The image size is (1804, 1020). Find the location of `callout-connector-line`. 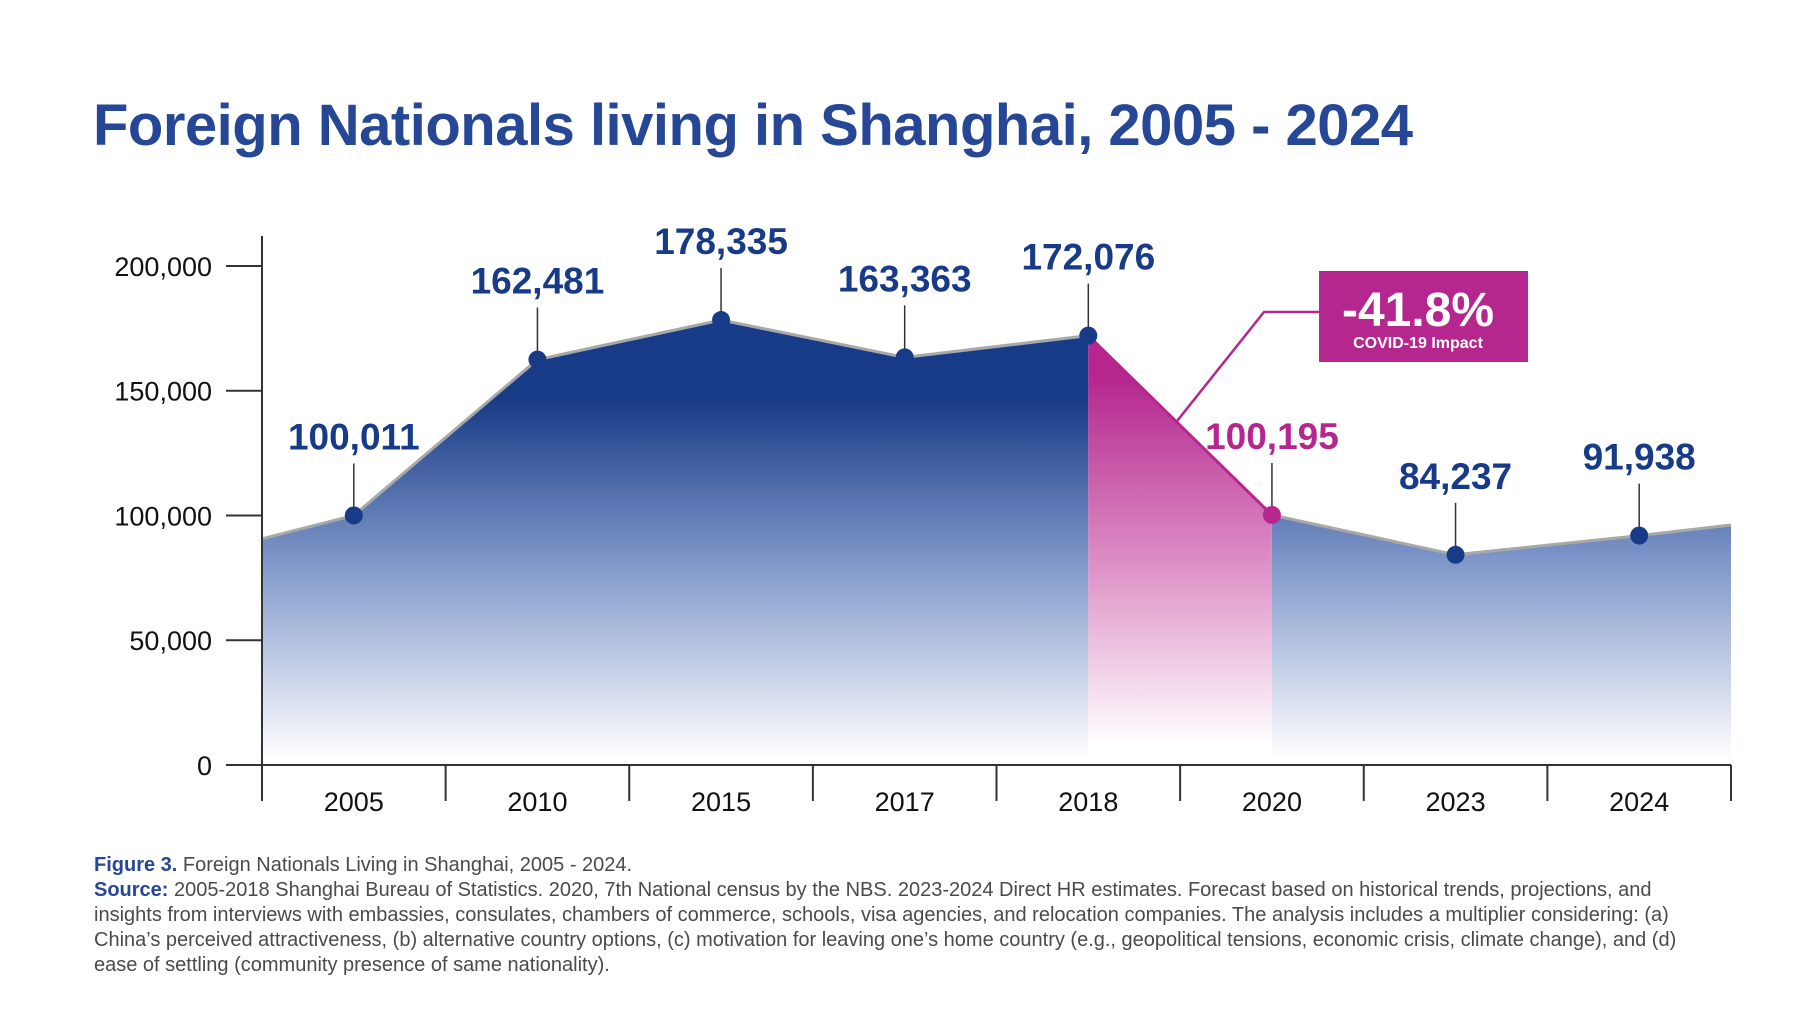

callout-connector-line is located at coordinates (1247, 366).